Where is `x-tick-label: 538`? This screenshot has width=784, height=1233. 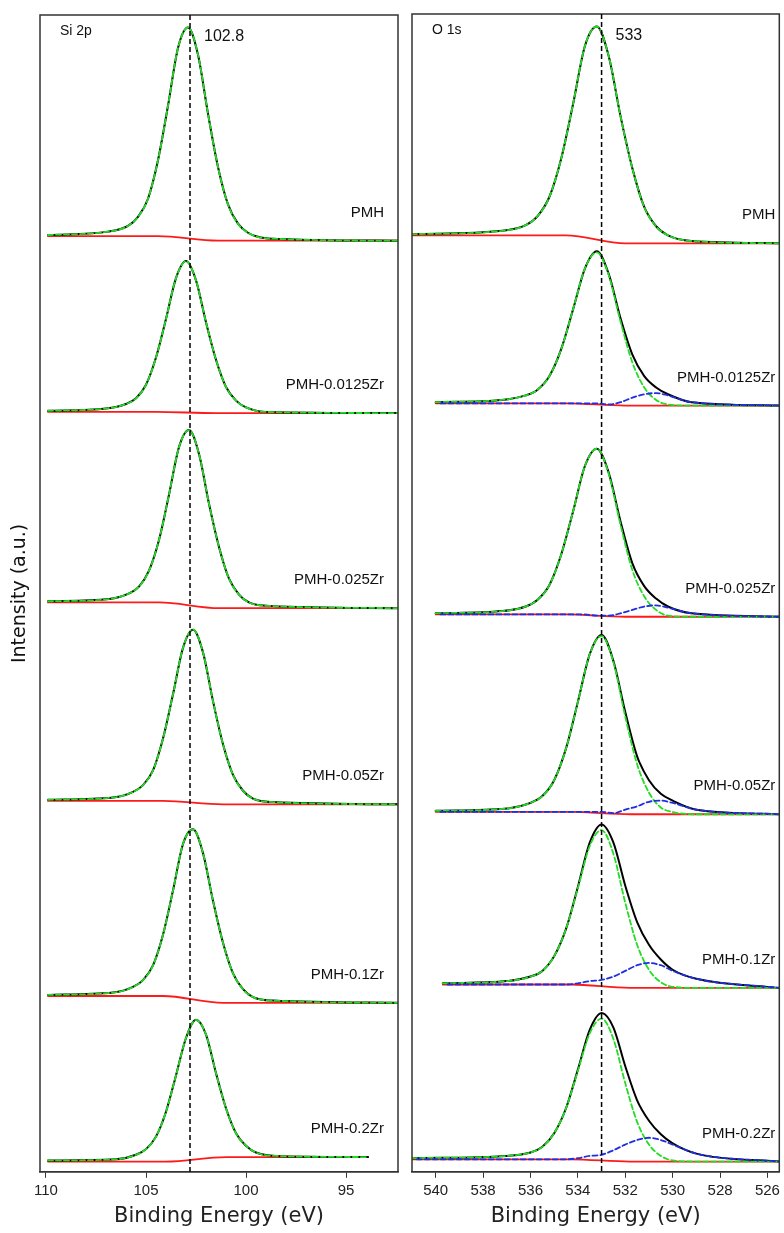
x-tick-label: 538 is located at coordinates (483, 1189).